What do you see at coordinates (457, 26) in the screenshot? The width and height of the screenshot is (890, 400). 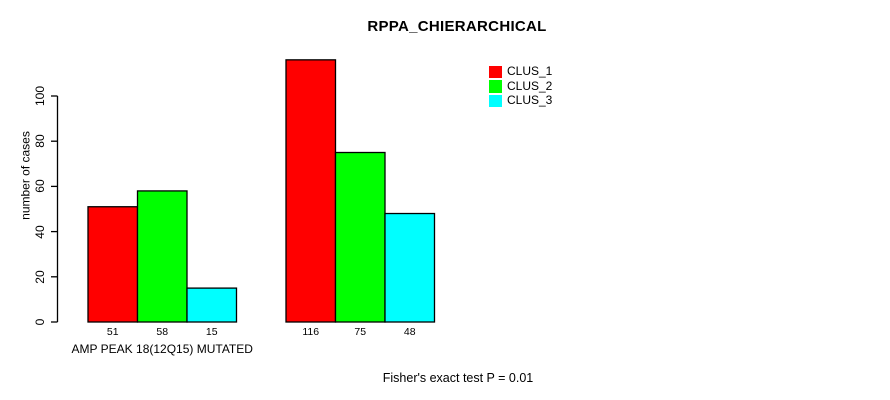 I see `chart-title: RPPA_CHIERARCHICAL` at bounding box center [457, 26].